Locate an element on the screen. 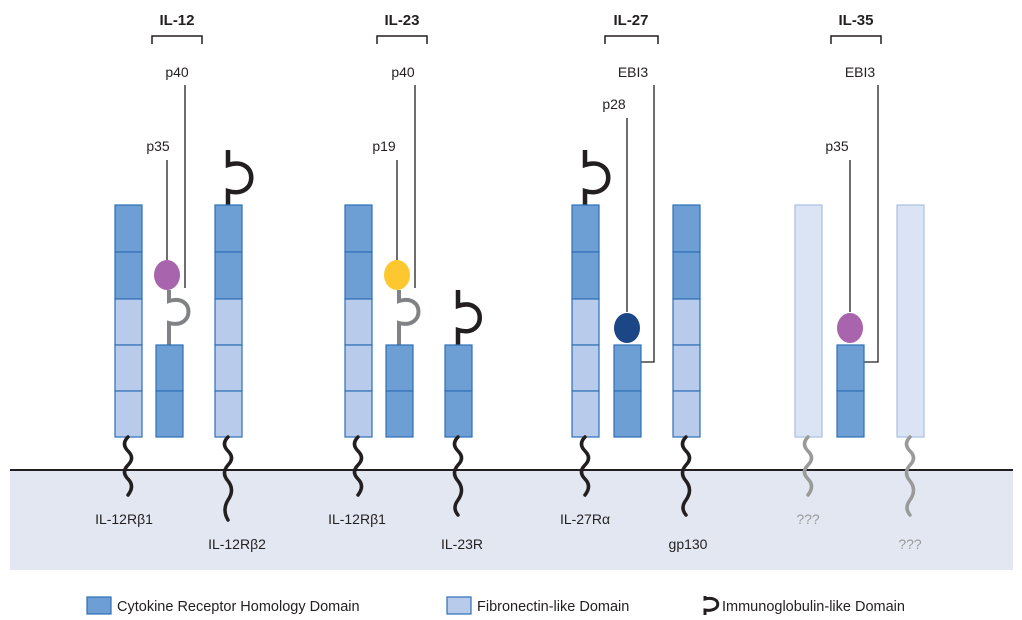 This screenshot has height=620, width=1022. receptor-left-label: IL-27Rα is located at coordinates (585, 519).